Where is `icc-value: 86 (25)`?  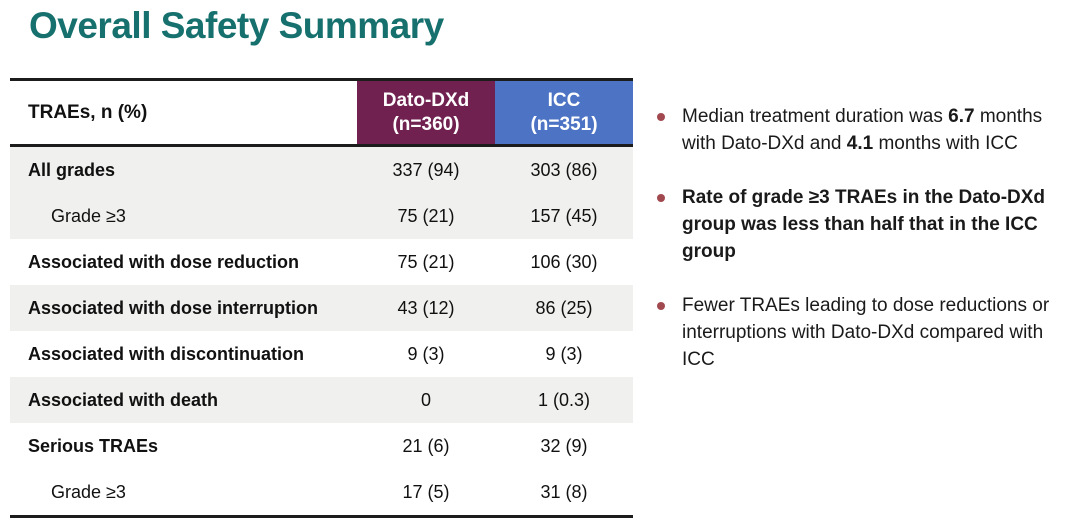
icc-value: 86 (25) is located at coordinates (564, 307).